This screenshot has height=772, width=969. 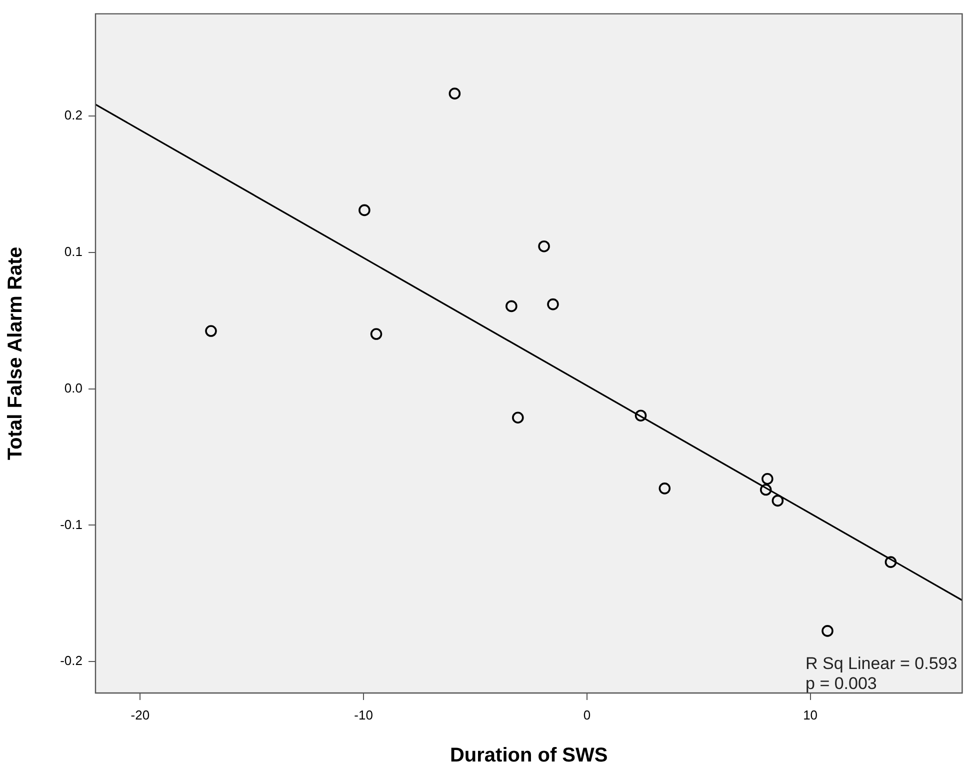 What do you see at coordinates (363, 714) in the screenshot?
I see `x-tick-label: -10` at bounding box center [363, 714].